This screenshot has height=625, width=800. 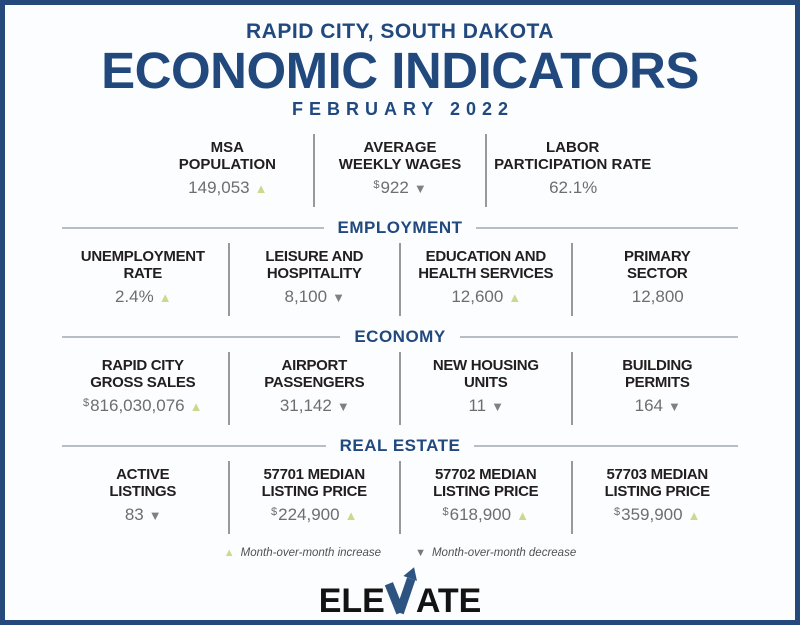 I want to click on stat-number: 359,900, so click(x=652, y=514).